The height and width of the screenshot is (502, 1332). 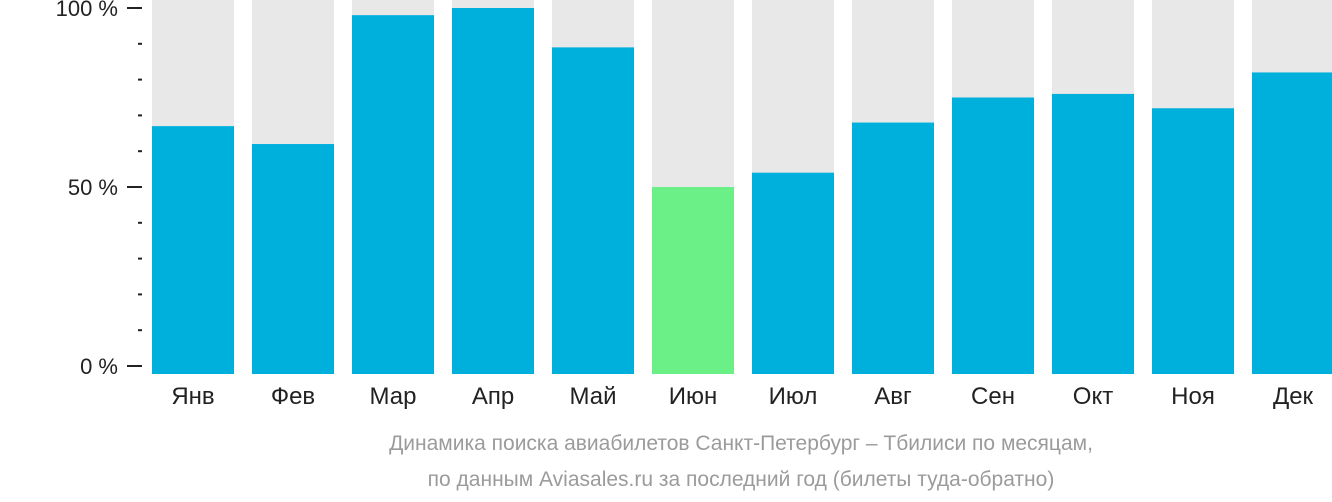 What do you see at coordinates (742, 396) in the screenshot?
I see `x-axis: Янв Фев Мар Апр Май Июн Июл Авг Сен Окт Ноя Дек` at bounding box center [742, 396].